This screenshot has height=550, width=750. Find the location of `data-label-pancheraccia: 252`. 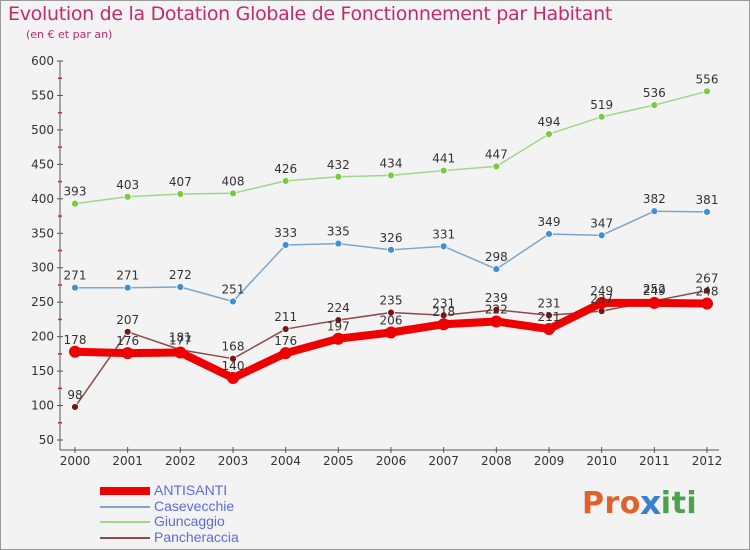

data-label-pancheraccia: 252 is located at coordinates (654, 289).